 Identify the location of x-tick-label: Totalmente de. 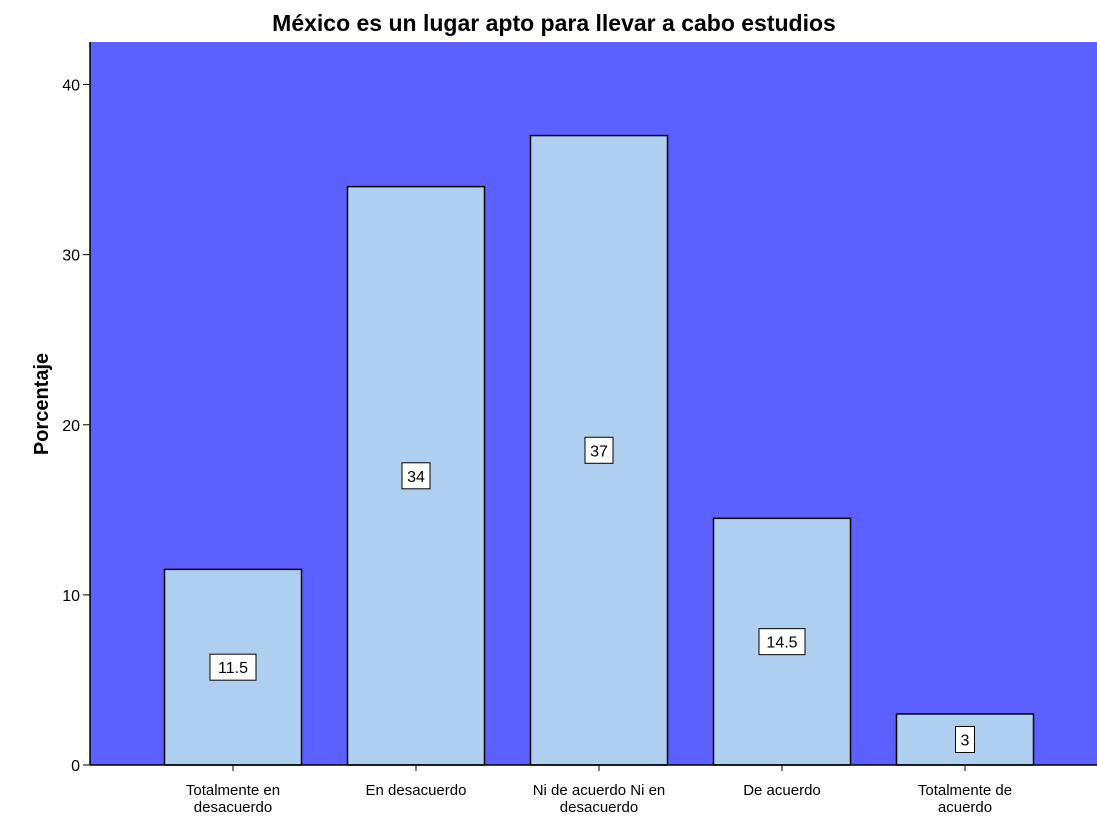
(965, 790).